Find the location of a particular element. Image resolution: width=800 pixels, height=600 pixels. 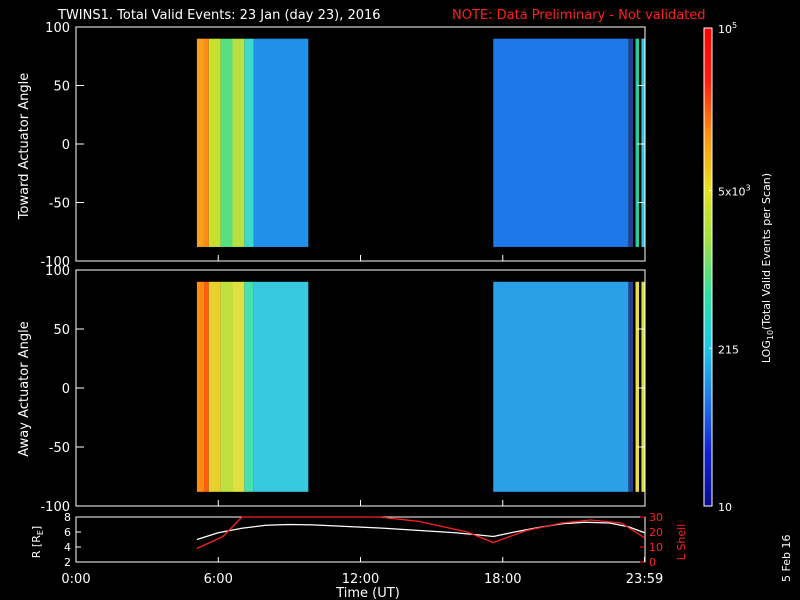

date-stamp: 5 Feb 16 is located at coordinates (786, 558).